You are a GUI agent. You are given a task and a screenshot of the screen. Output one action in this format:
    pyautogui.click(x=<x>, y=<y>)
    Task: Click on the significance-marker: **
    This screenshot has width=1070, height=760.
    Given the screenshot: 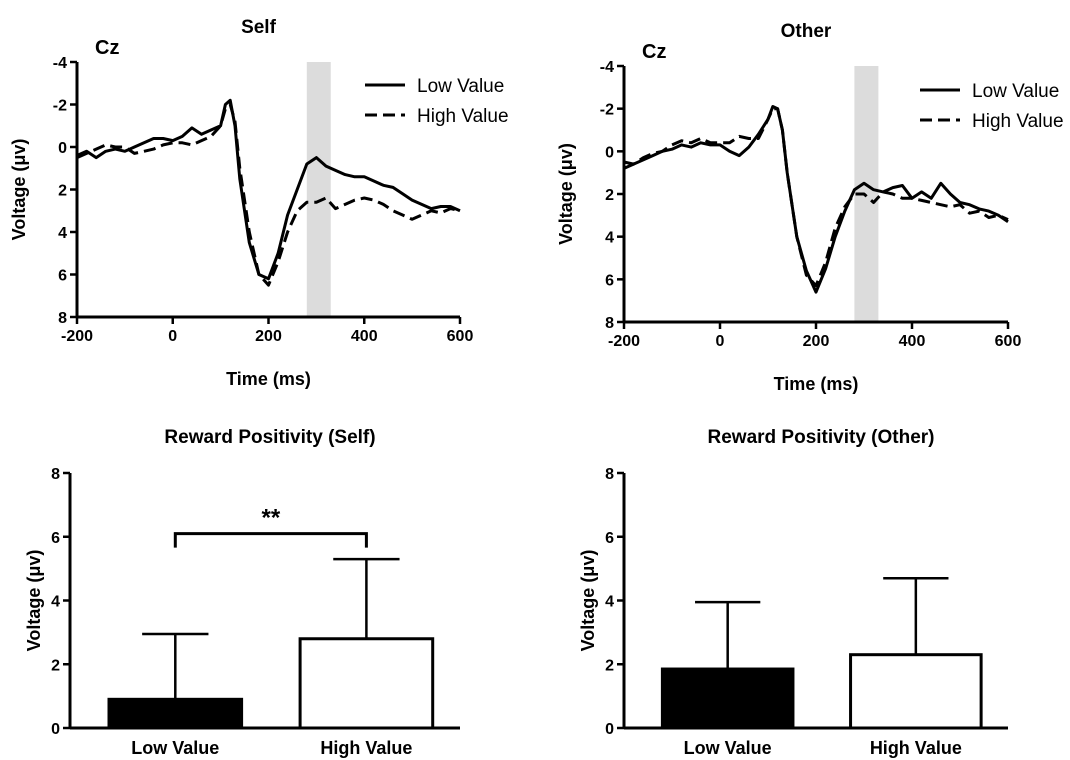 What is the action you would take?
    pyautogui.click(x=271, y=518)
    